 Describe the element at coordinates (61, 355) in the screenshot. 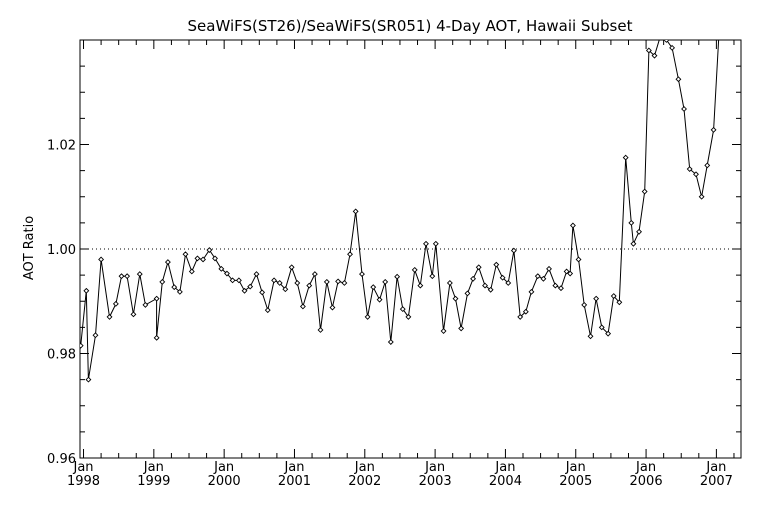

I see `y-tick-label: 0.98` at that location.